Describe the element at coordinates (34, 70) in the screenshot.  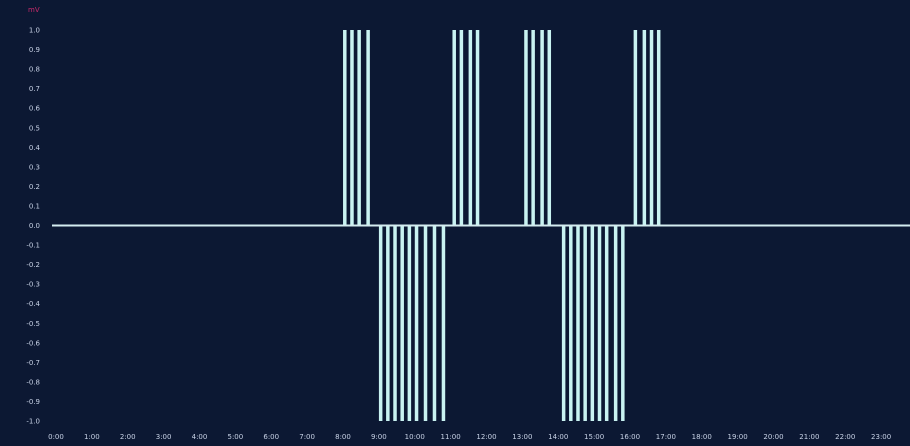
I see `y-tick-label: 0.8` at that location.